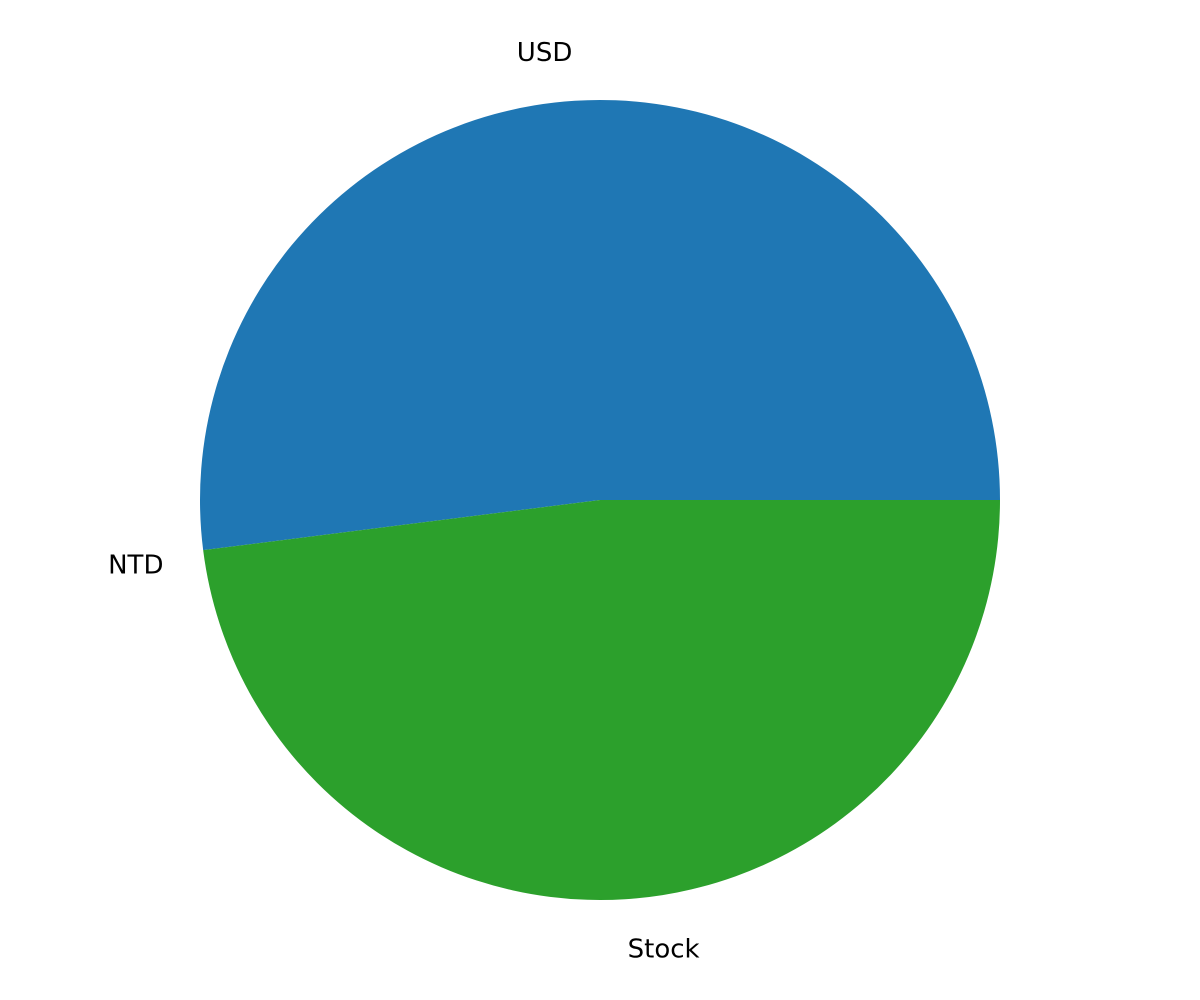  Describe the element at coordinates (545, 53) in the screenshot. I see `pie-label-usd: USD` at that location.